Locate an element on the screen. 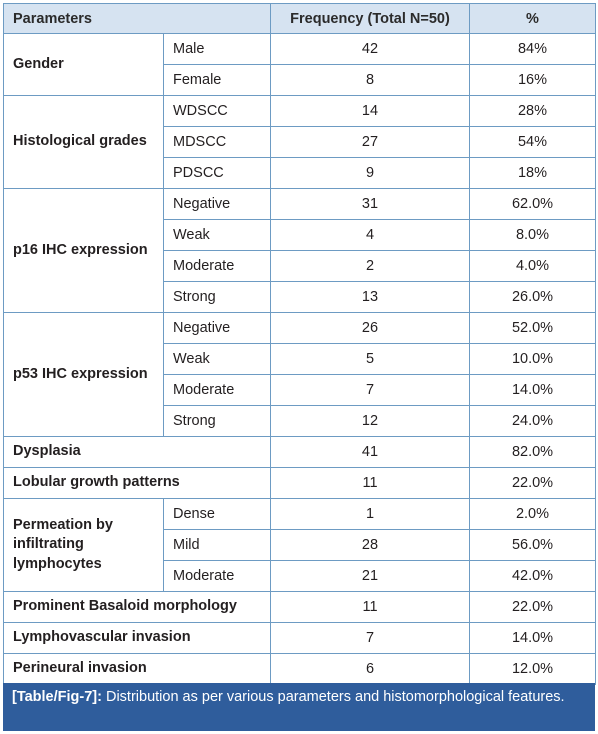 The width and height of the screenshot is (598, 734). subcategory-cell: Dense is located at coordinates (217, 514).